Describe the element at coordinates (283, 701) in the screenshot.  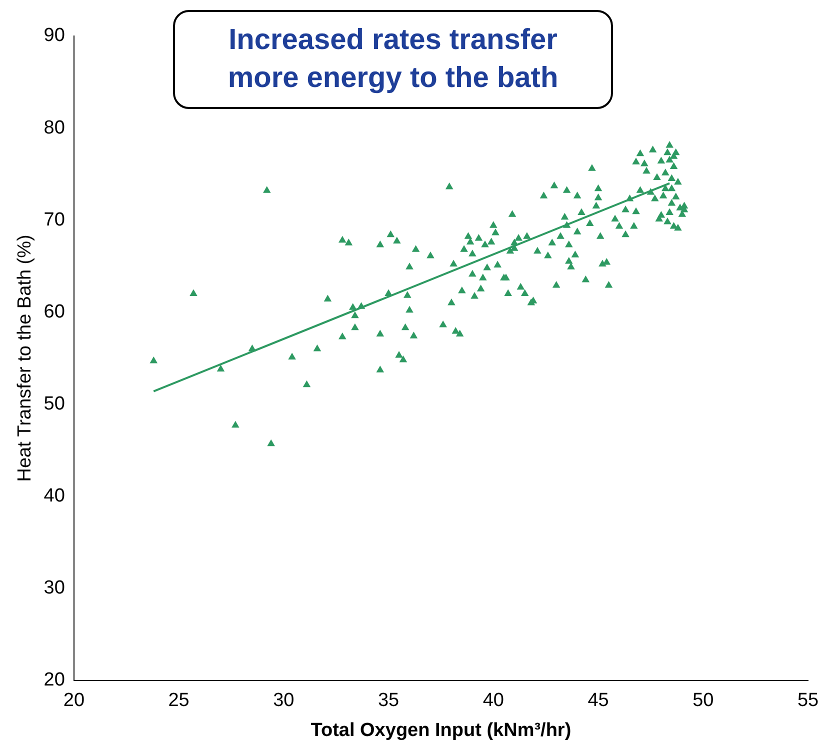
I see `x-tick-label: 30` at that location.